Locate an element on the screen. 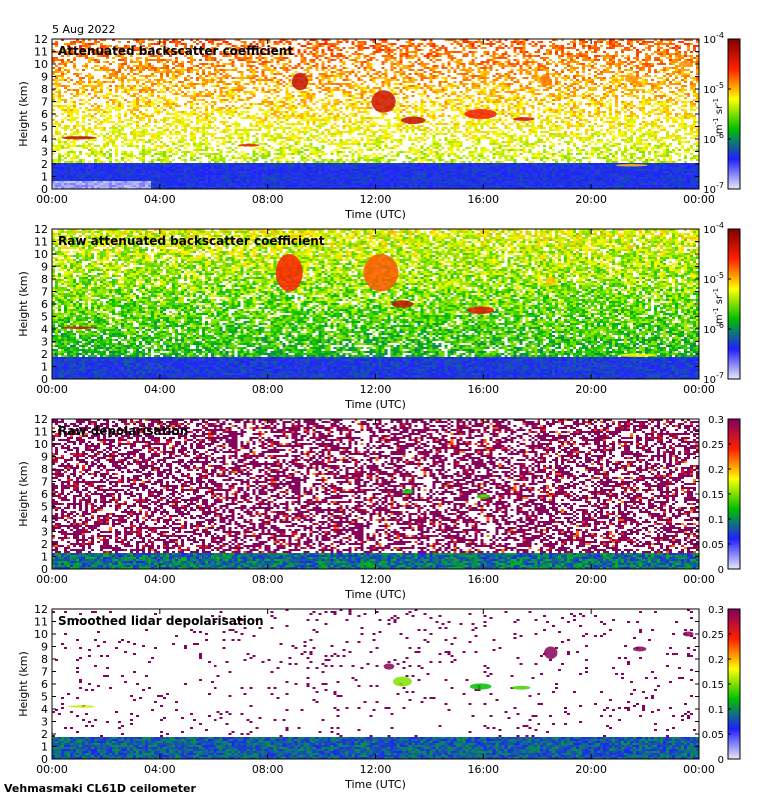  colorbar-tick-label: 10⁻⁴ is located at coordinates (713, 228).